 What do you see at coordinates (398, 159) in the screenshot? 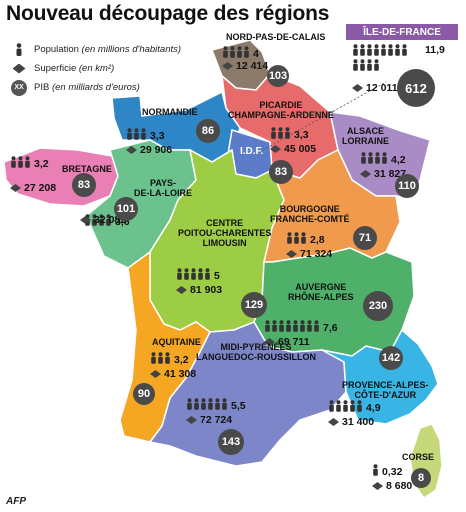
I see `population-value: 4,2` at bounding box center [398, 159].